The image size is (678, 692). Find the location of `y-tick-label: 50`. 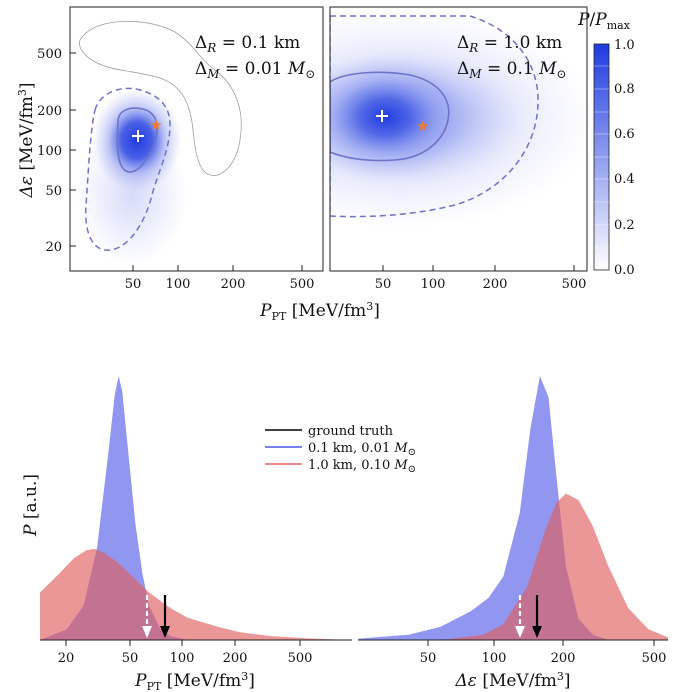

y-tick-label: 50 is located at coordinates (53, 191).